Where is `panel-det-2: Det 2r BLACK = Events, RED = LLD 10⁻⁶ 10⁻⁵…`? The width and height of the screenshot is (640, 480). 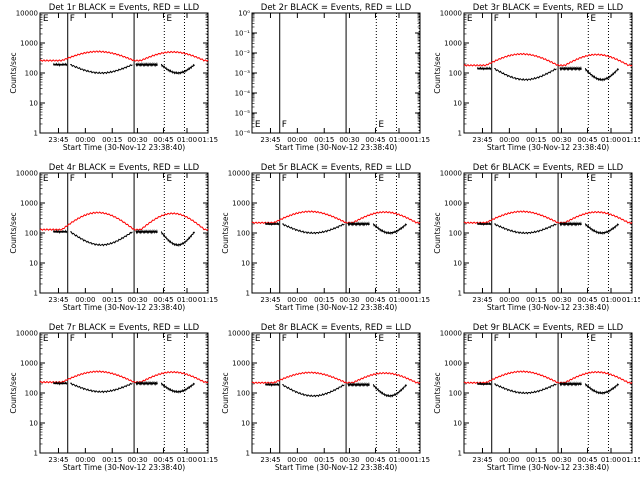 panel-det-2: Det 2r BLACK = Events, RED = LLD 10⁻⁶ 10⁻⁵… is located at coordinates (333, 77).